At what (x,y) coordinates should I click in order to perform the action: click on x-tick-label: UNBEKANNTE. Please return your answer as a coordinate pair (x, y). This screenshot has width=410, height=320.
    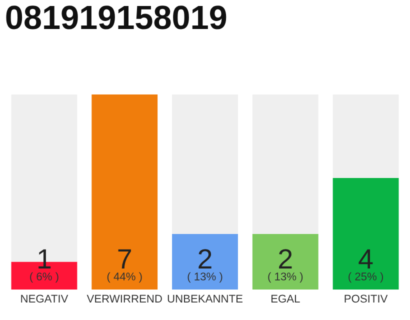
    Looking at the image, I should click on (205, 298).